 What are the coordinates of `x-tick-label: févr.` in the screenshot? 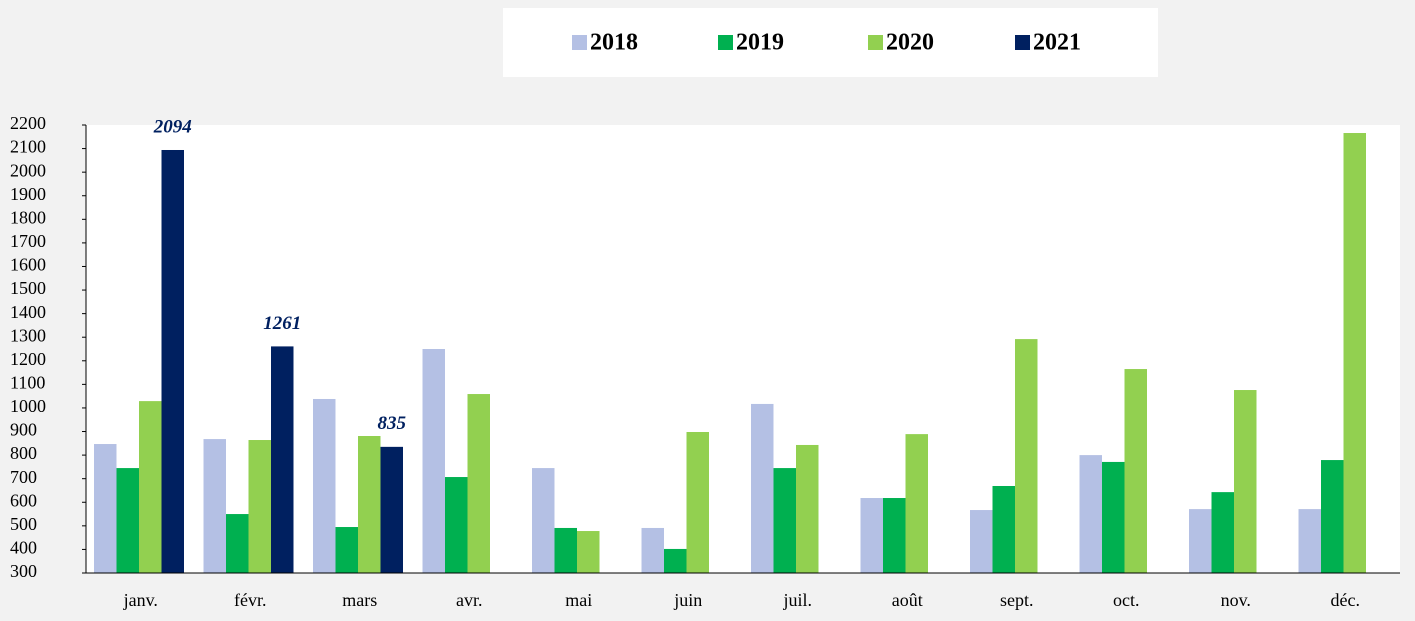 It's located at (250, 600).